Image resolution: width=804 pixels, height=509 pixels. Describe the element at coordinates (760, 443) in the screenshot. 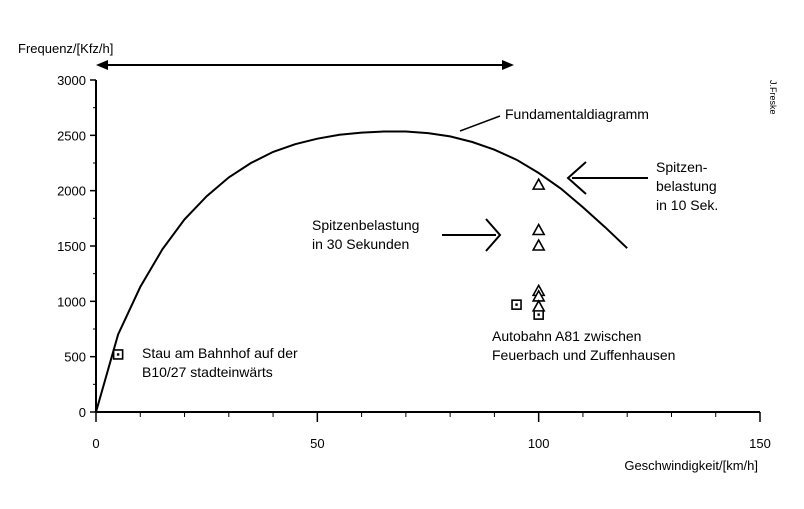

I see `x-tick-label: 150` at that location.